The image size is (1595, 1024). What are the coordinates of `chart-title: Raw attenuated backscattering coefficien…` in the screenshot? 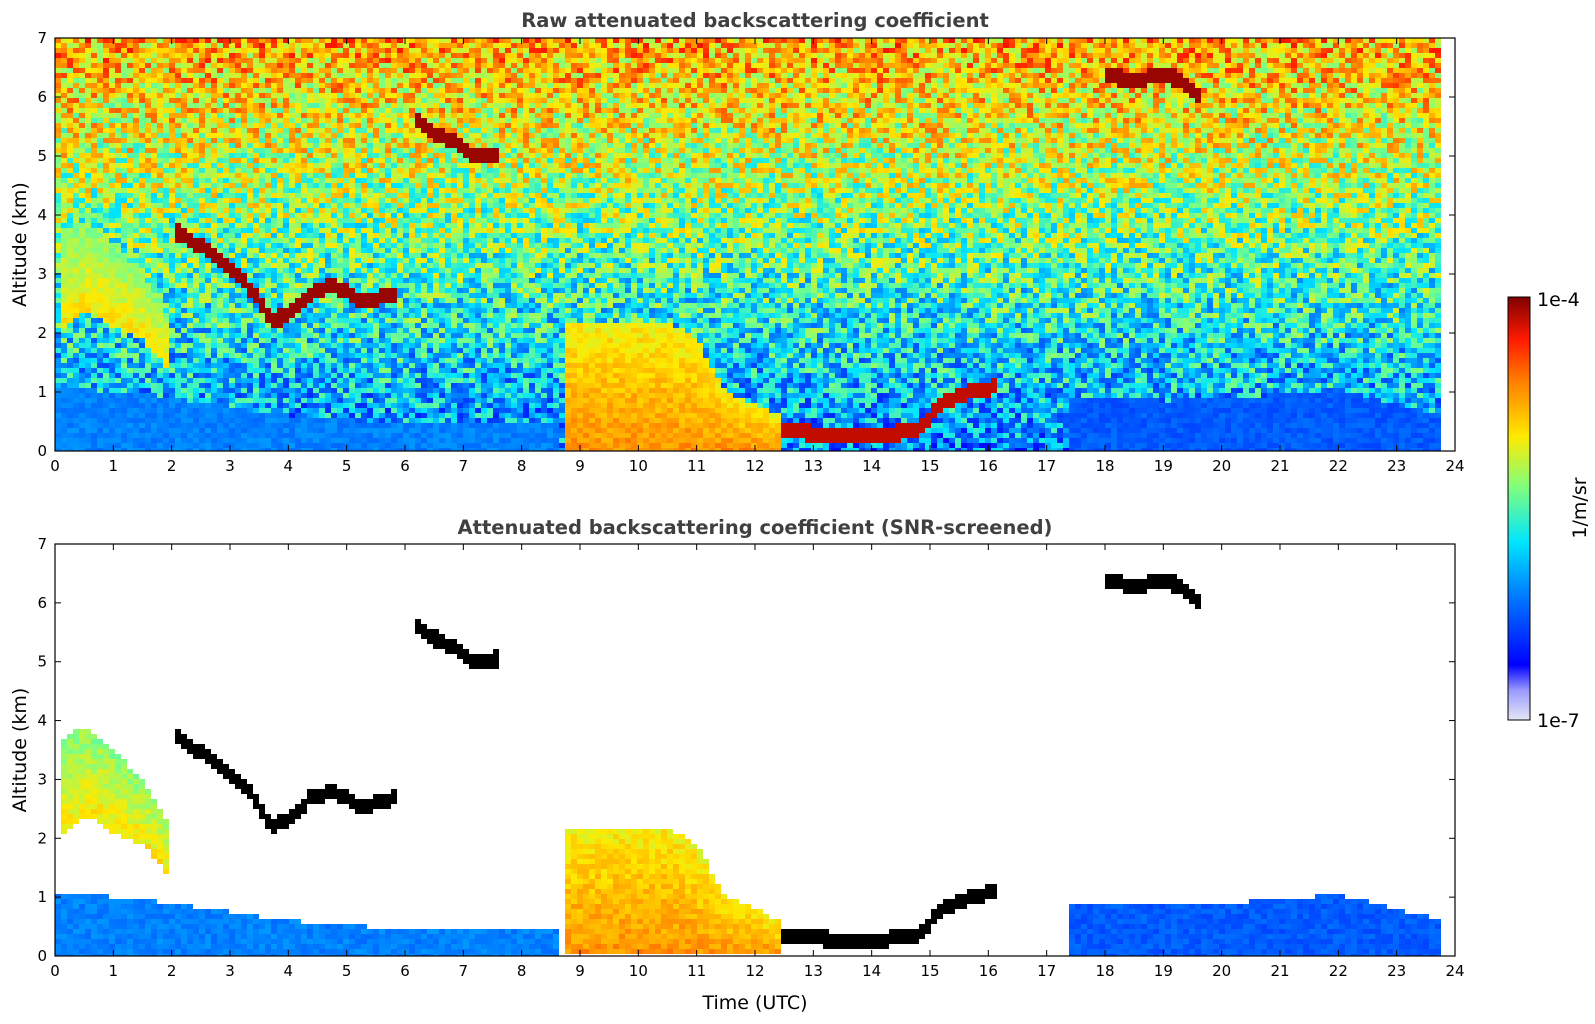 It's located at (755, 20).